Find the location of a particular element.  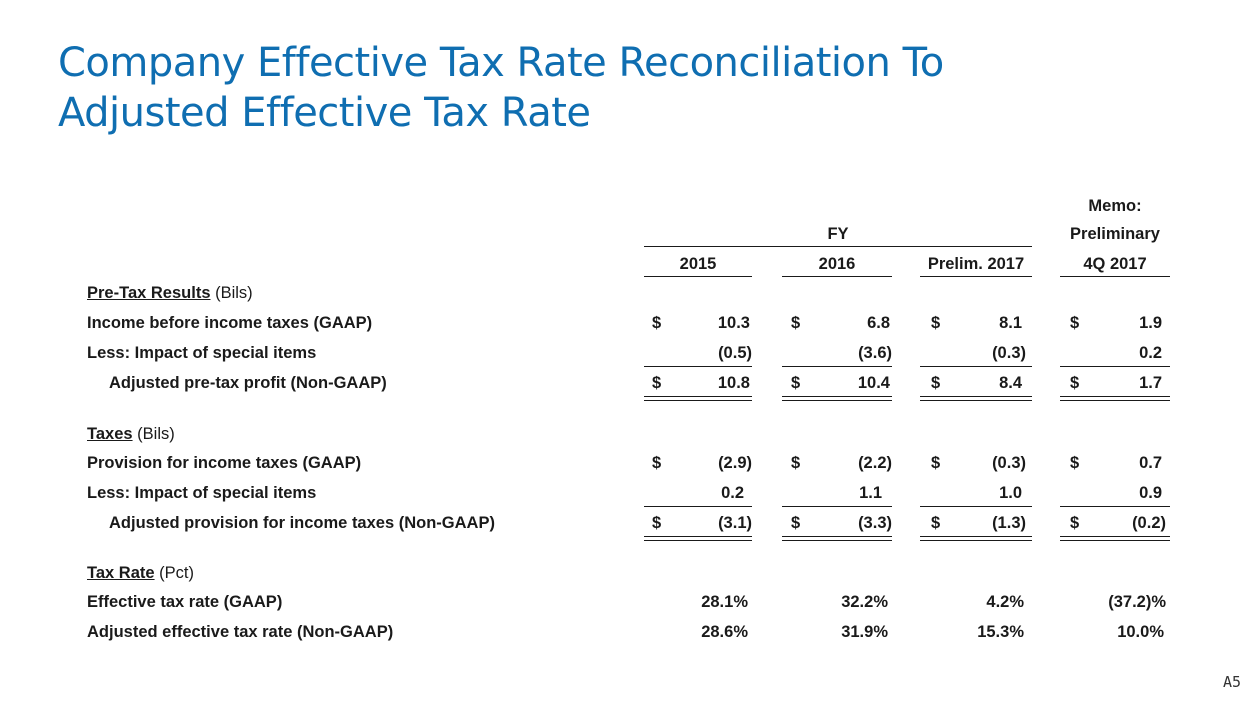

value-4q-2017: (37.2)% is located at coordinates (1137, 602).